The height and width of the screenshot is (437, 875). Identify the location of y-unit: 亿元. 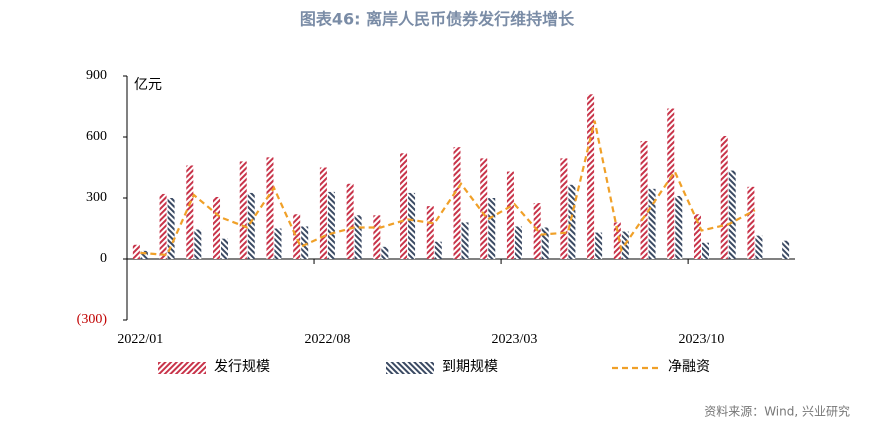
(148, 85).